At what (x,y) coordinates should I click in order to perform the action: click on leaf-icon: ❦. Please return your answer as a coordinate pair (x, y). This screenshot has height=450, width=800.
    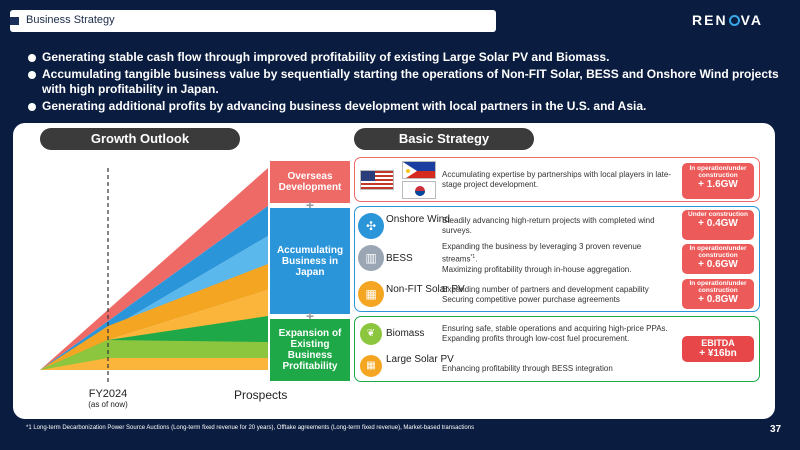
    Looking at the image, I should click on (371, 334).